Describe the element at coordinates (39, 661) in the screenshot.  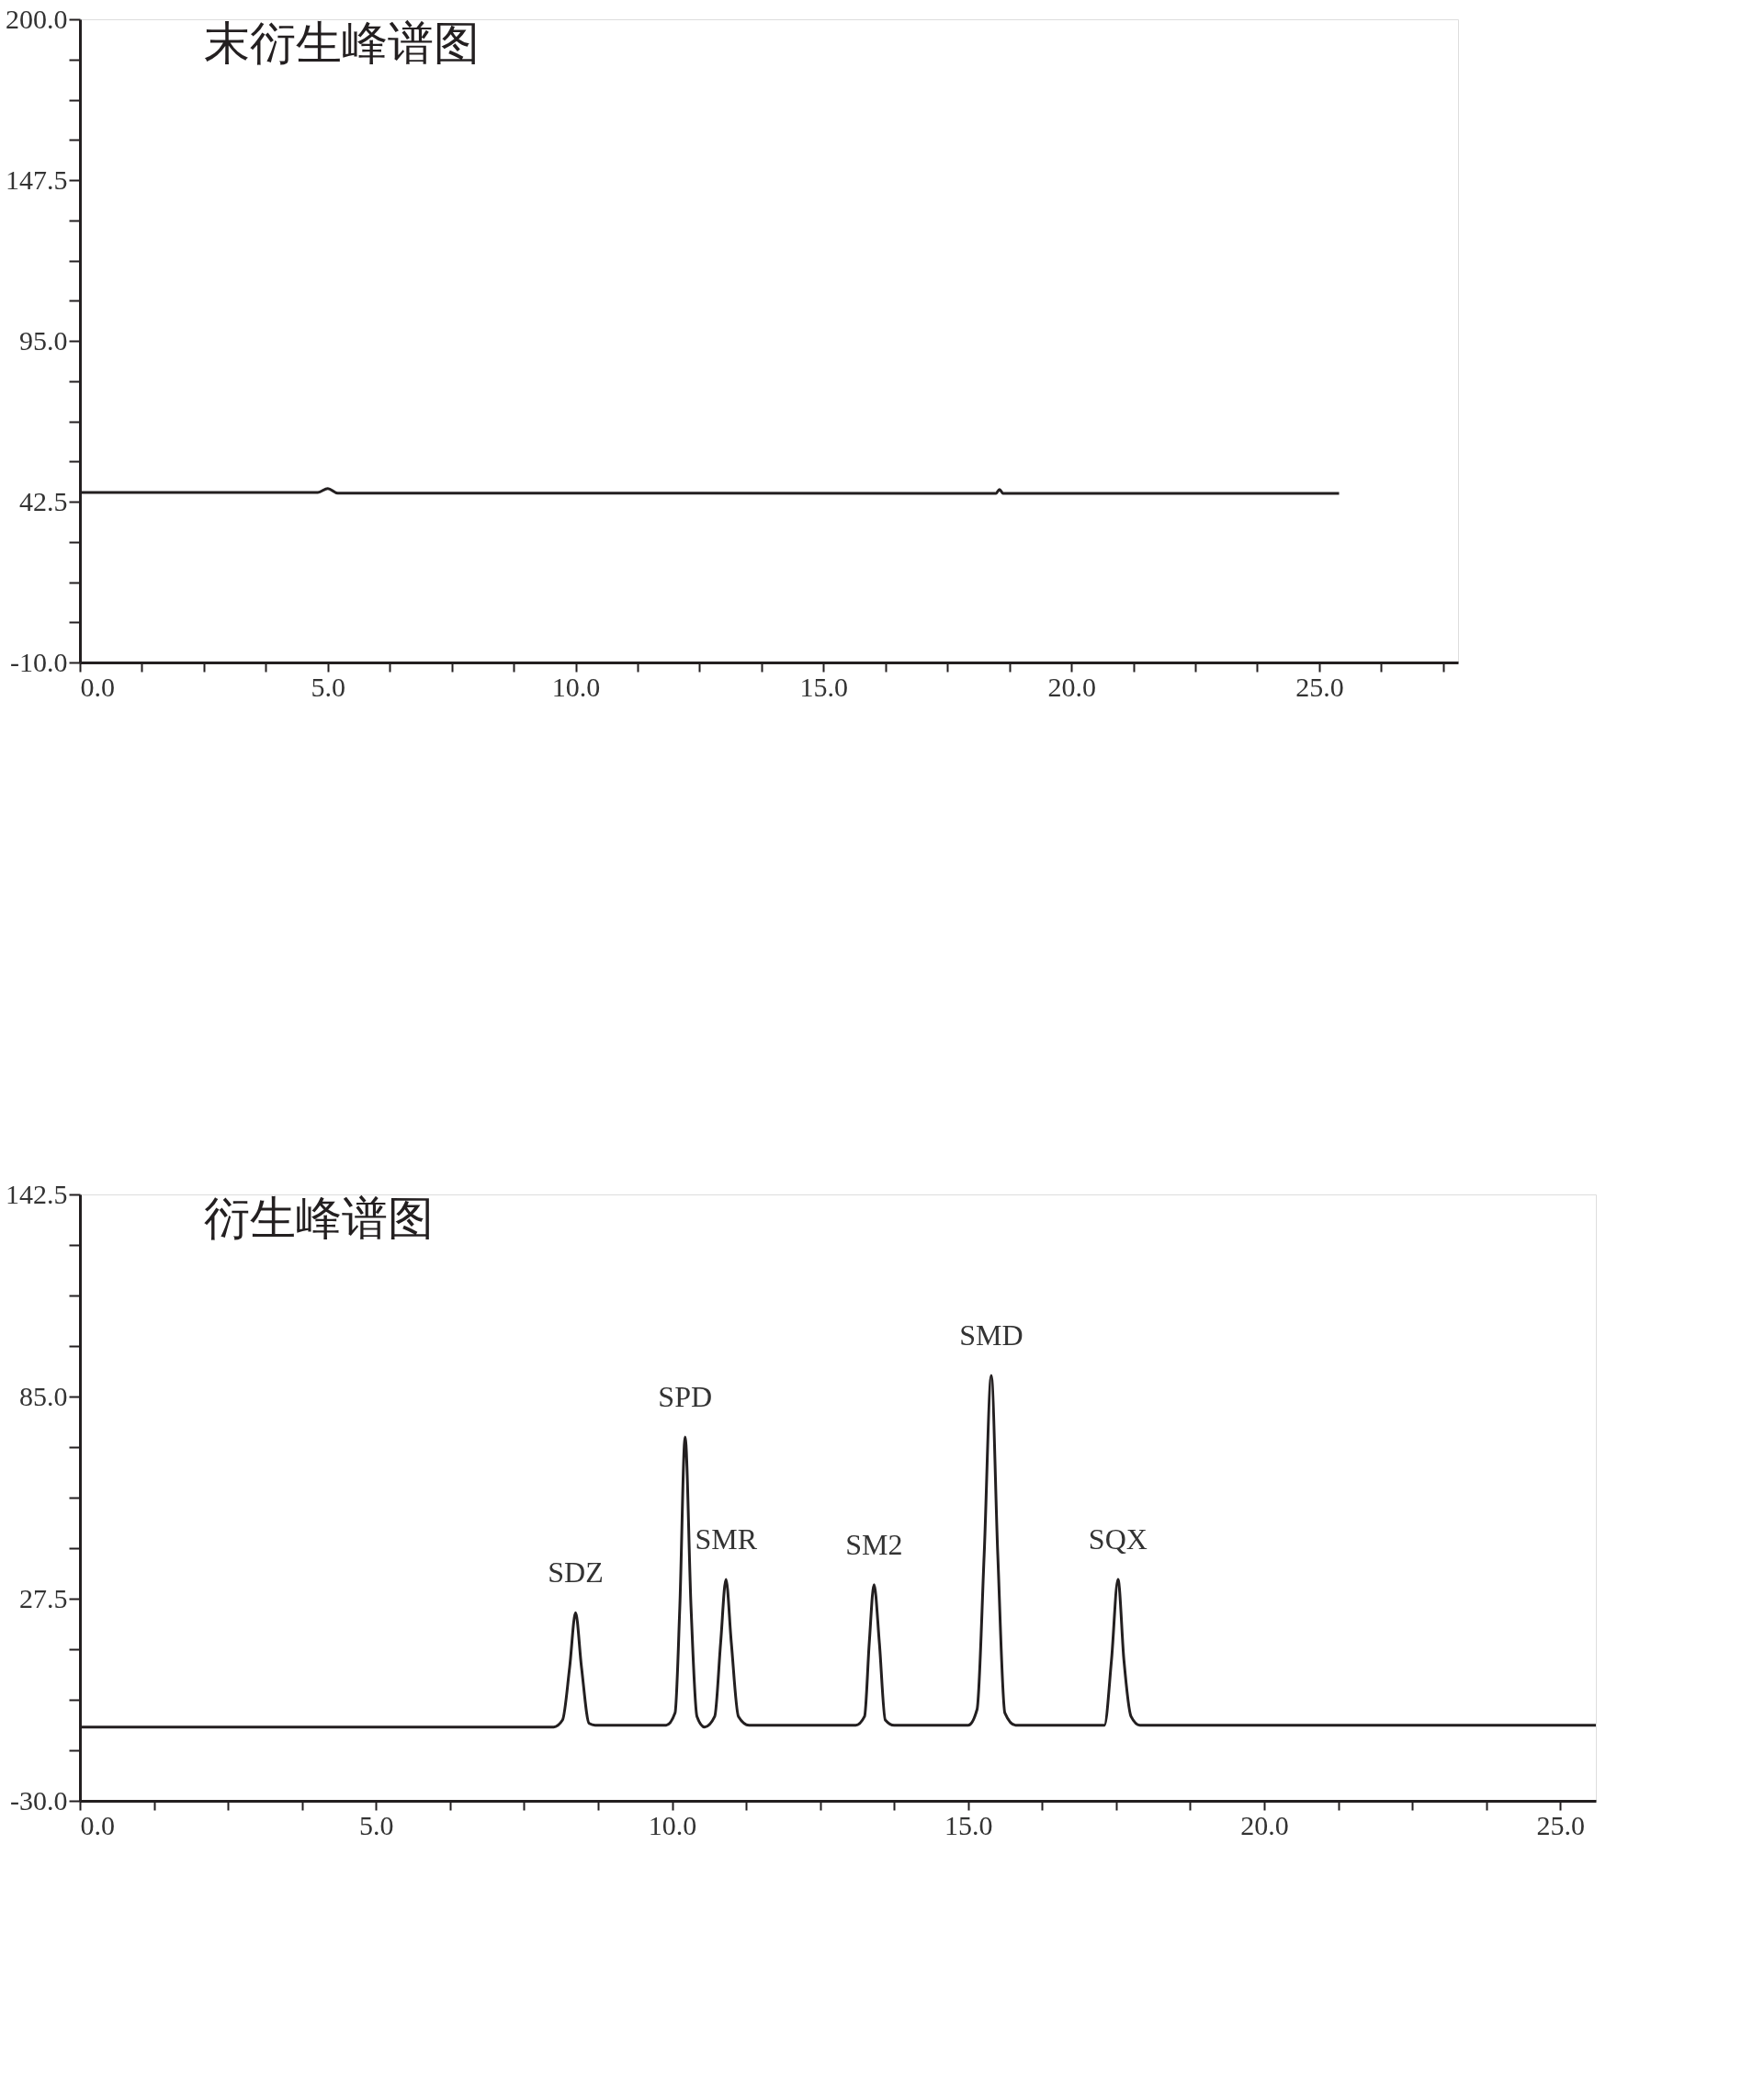
I see `y-tick-label: -10.0` at that location.